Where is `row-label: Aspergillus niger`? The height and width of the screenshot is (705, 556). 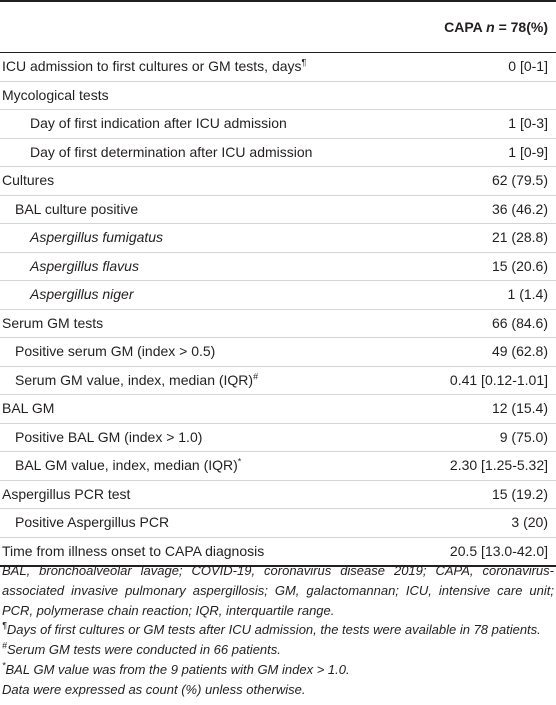
row-label: Aspergillus niger is located at coordinates (201, 295).